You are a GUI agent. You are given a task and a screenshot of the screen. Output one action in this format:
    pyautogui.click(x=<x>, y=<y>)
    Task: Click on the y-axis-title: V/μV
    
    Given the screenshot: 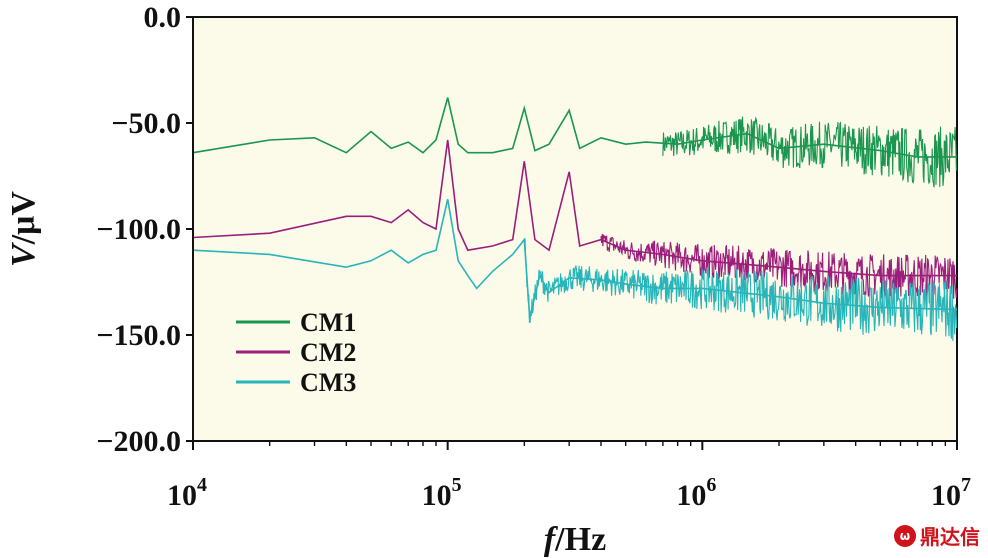 What is the action you would take?
    pyautogui.click(x=23, y=229)
    